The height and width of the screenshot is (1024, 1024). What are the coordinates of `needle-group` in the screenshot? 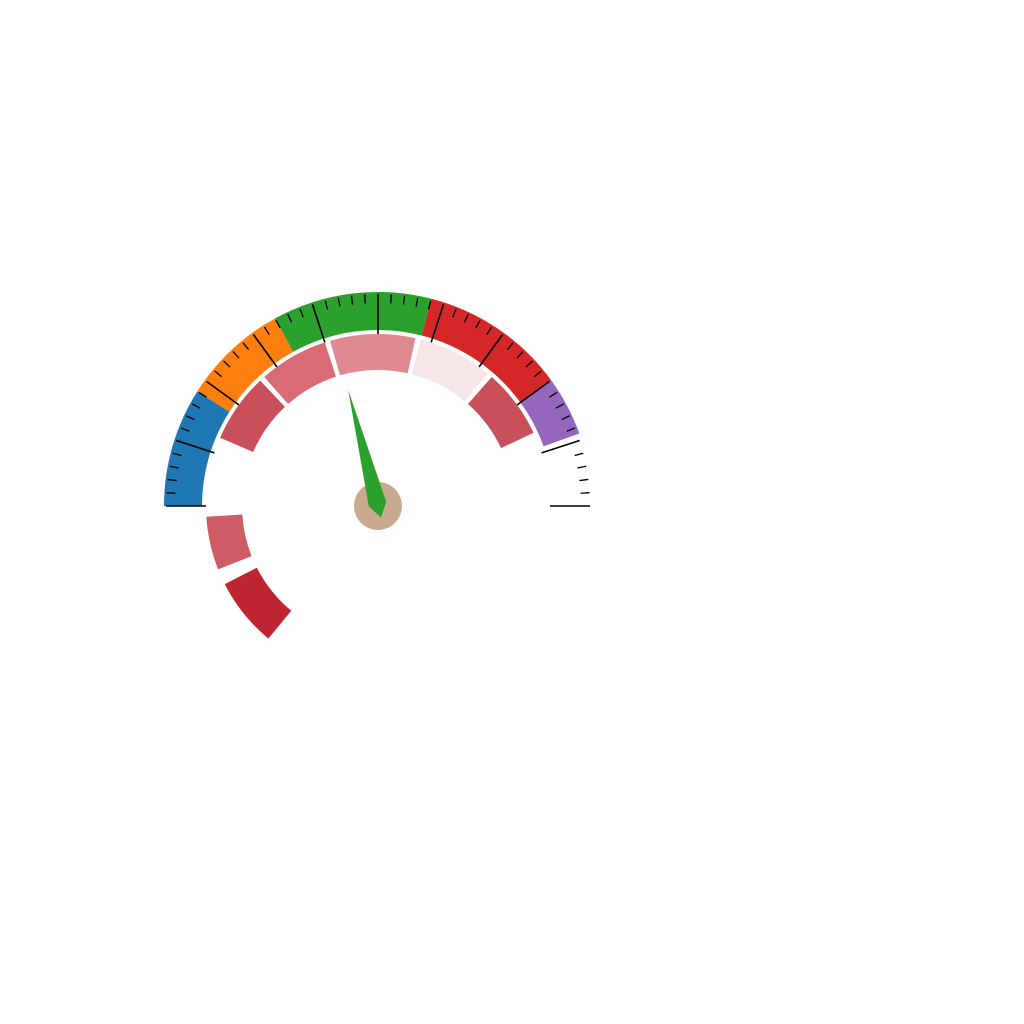 It's located at (375, 459).